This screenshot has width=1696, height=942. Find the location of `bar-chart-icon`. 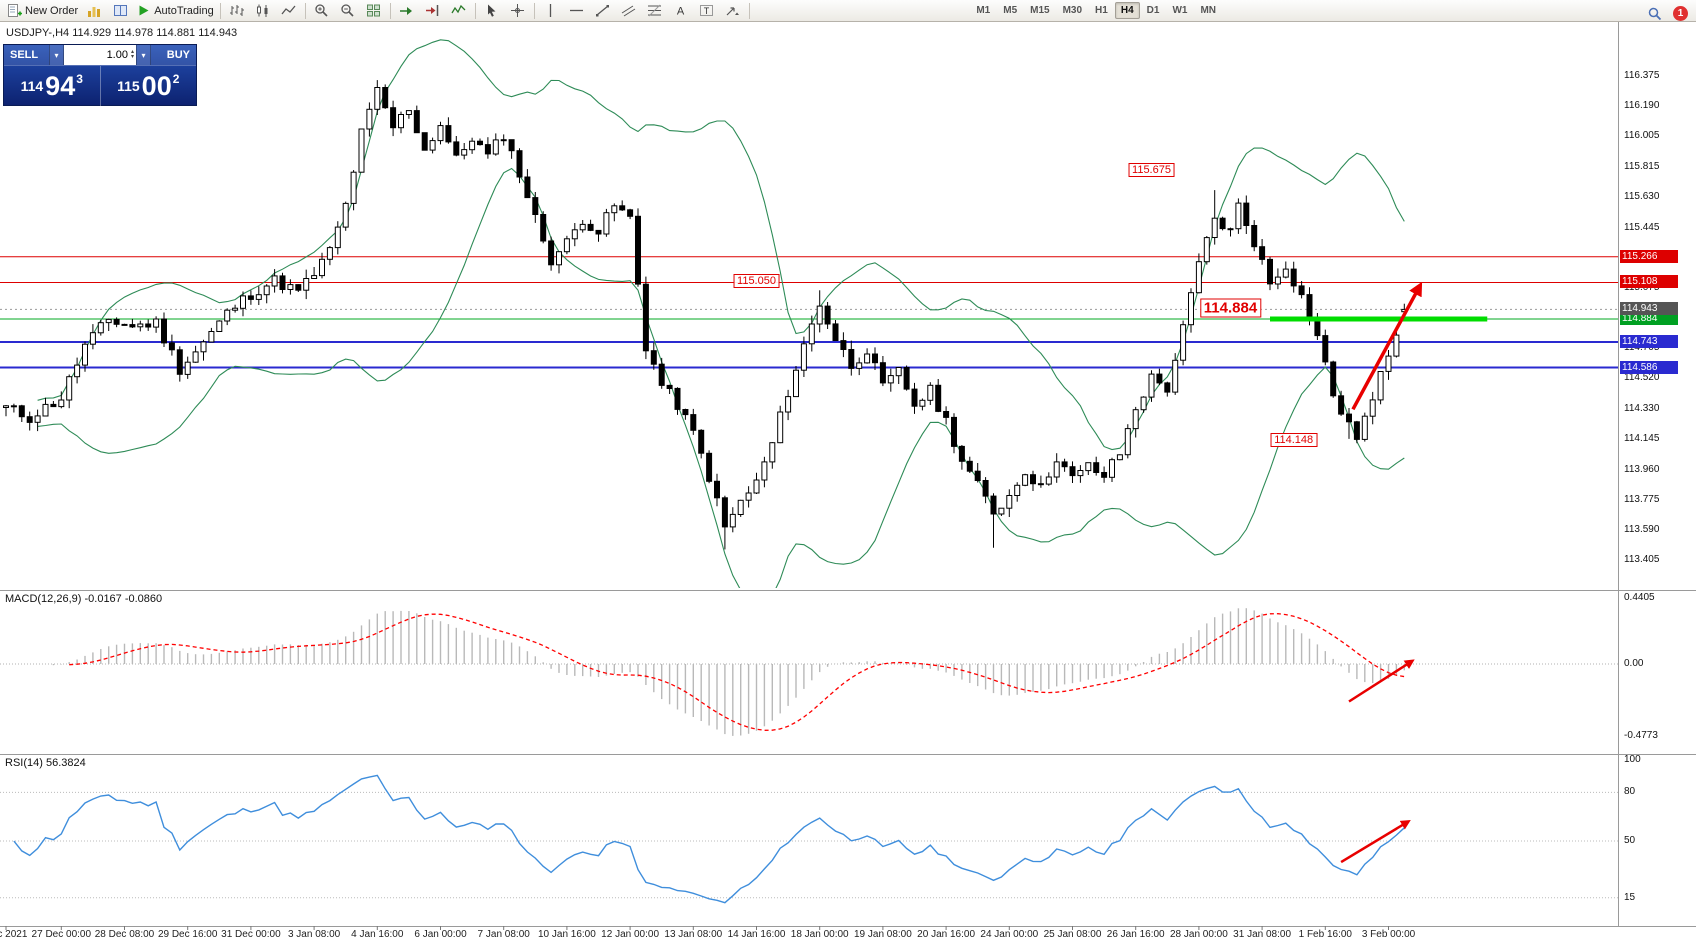

bar-chart-icon is located at coordinates (237, 10).